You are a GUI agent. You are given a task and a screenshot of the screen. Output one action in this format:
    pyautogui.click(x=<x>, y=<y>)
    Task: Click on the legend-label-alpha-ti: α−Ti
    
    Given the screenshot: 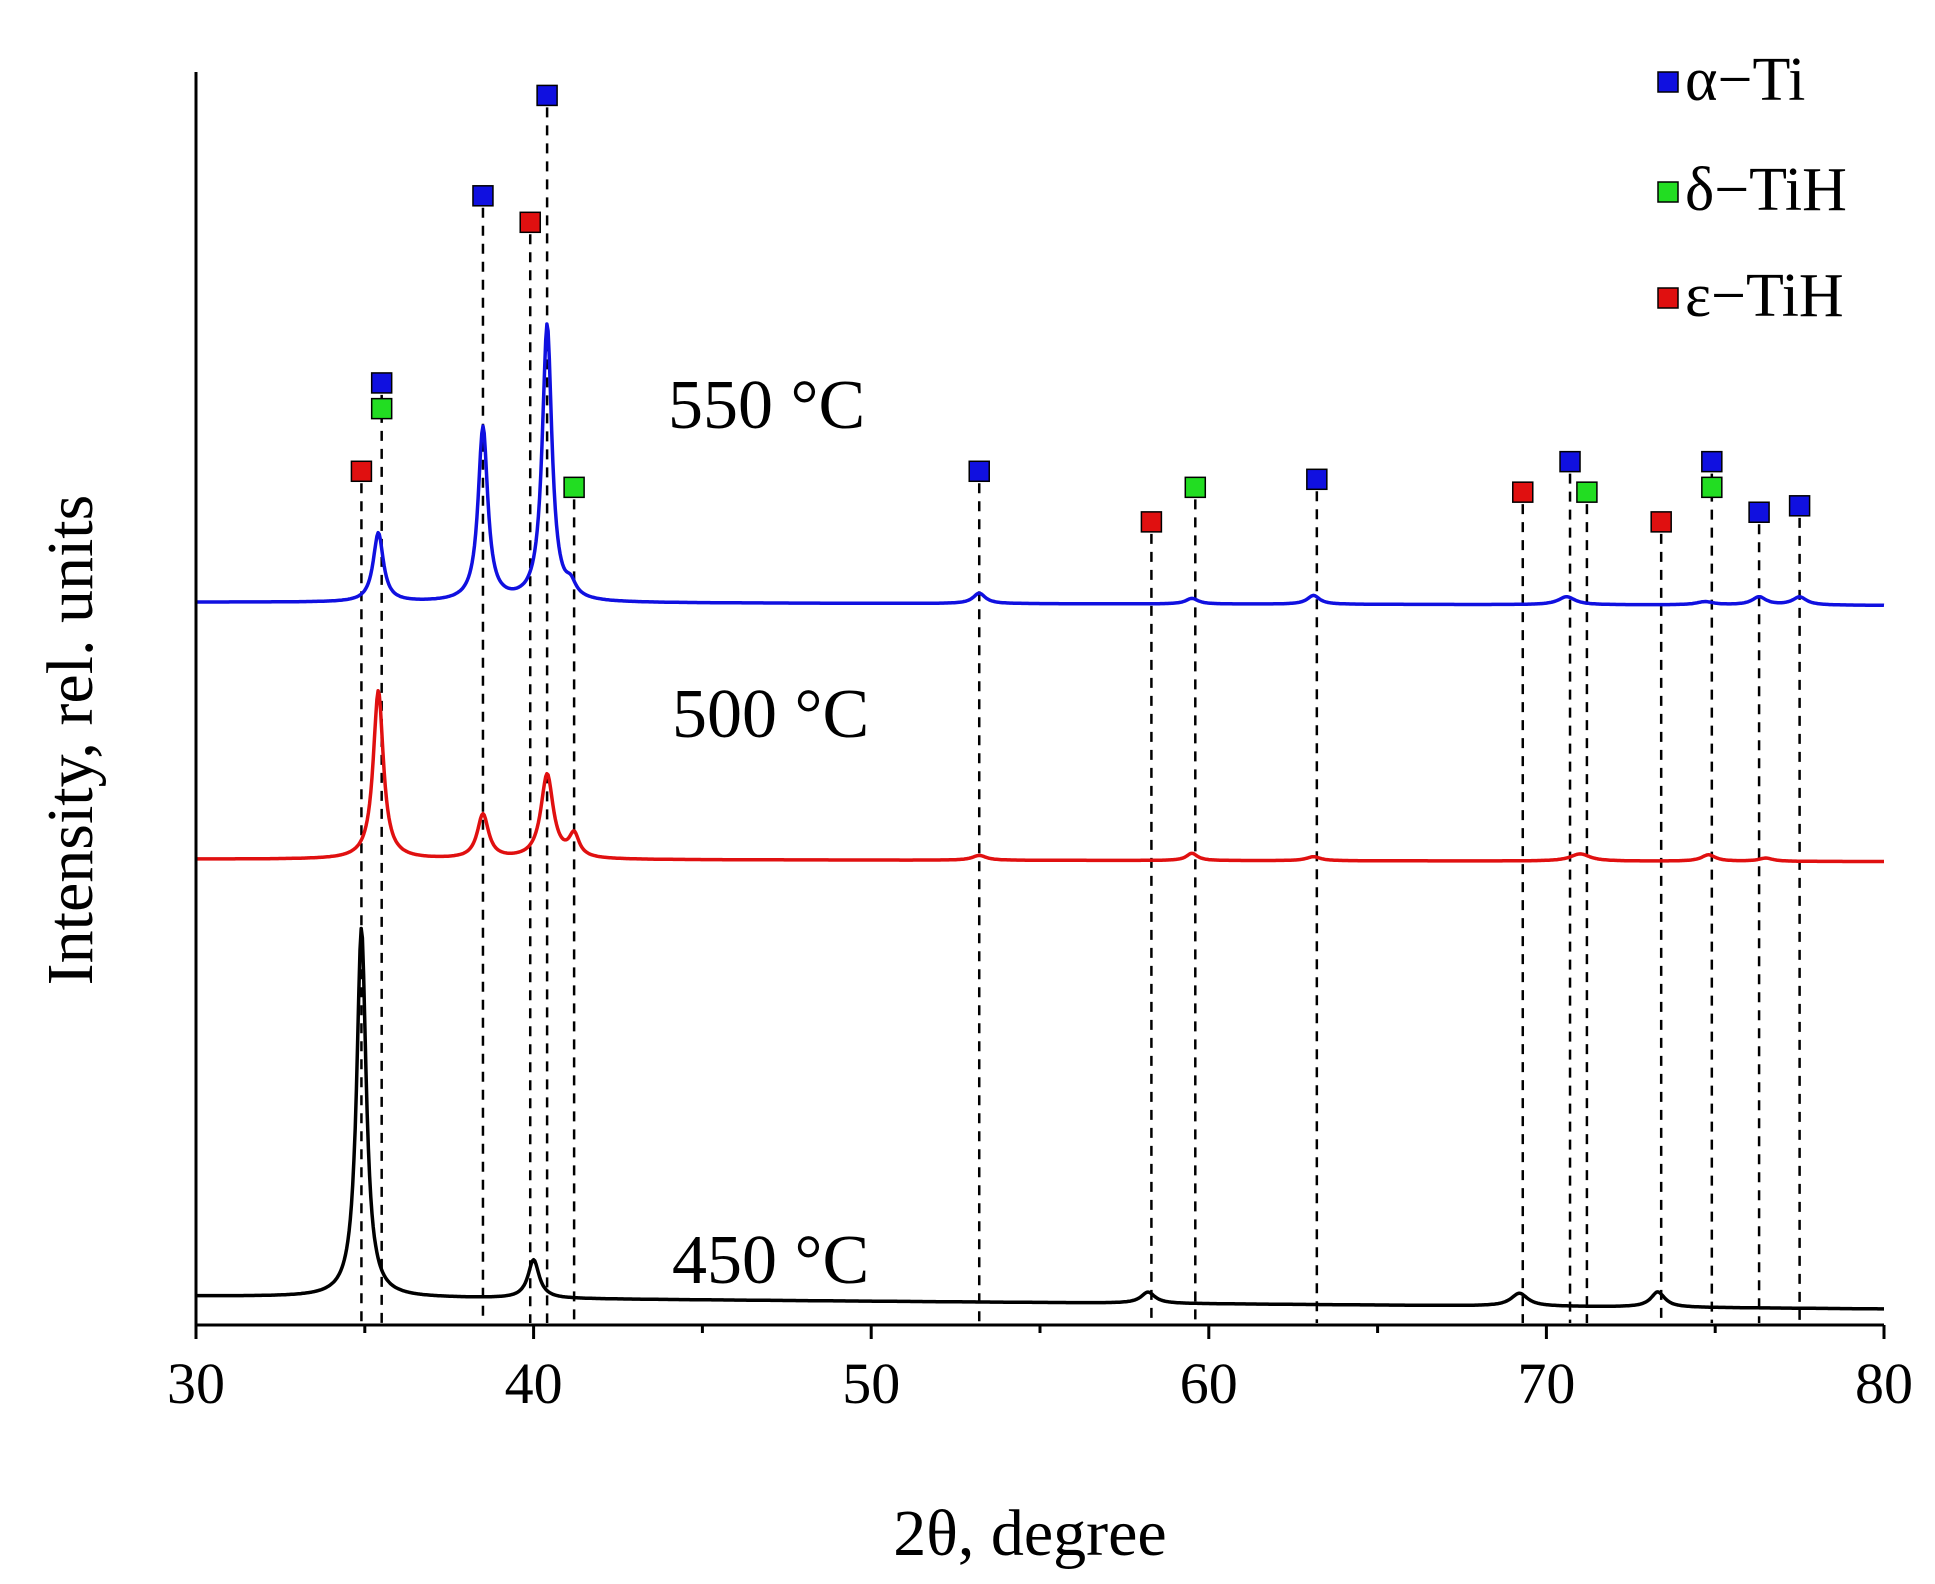 What is the action you would take?
    pyautogui.click(x=1745, y=80)
    